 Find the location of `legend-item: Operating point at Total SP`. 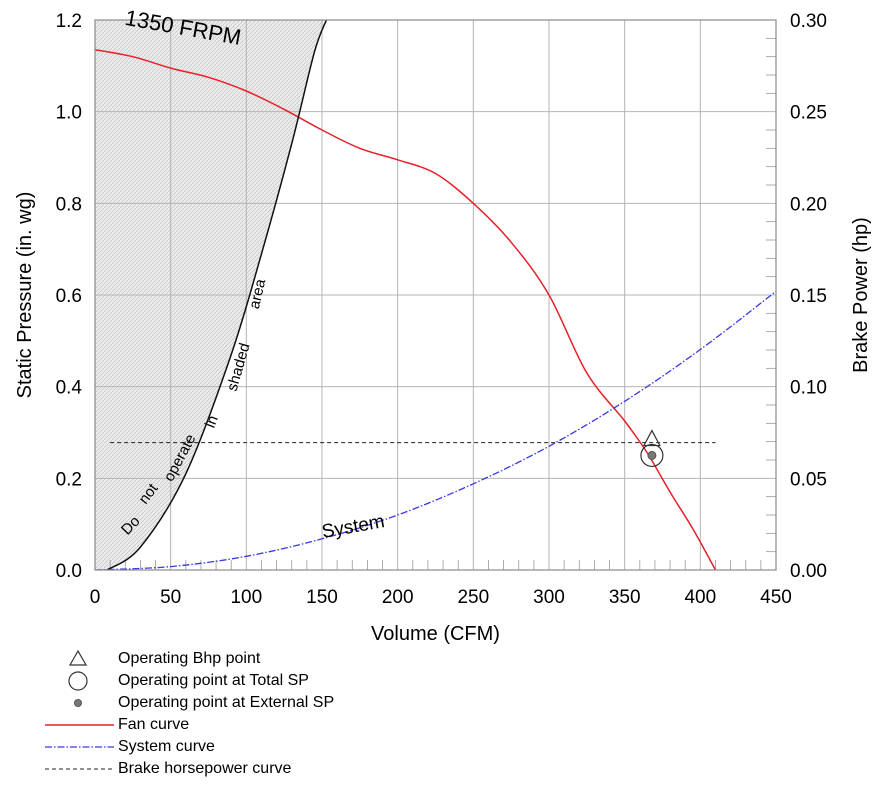

legend-item: Operating point at Total SP is located at coordinates (250, 681).